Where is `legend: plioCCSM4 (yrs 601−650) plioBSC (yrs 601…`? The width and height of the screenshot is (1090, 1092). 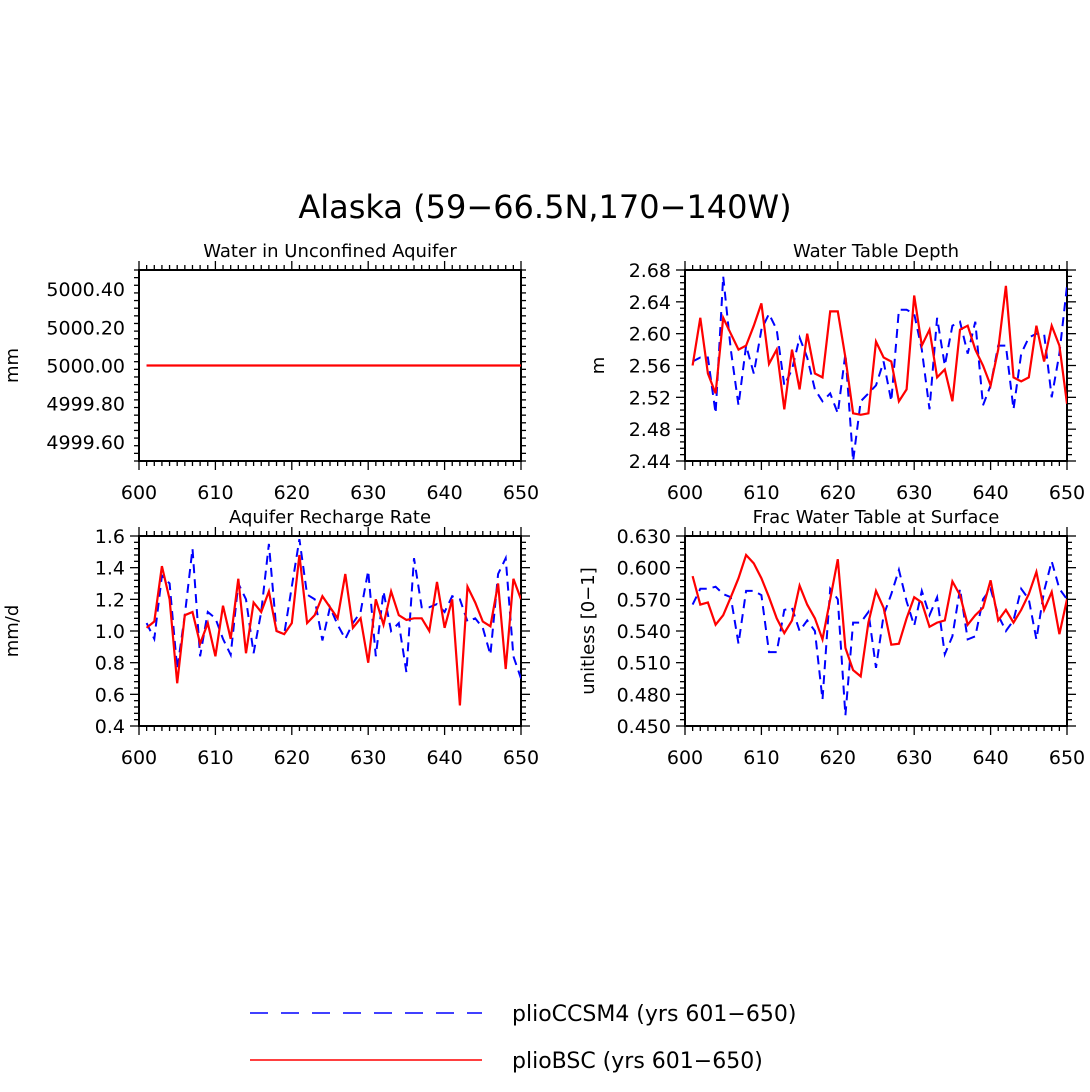
legend: plioCCSM4 (yrs 601−650) plioBSC (yrs 601… is located at coordinates (523, 1038).